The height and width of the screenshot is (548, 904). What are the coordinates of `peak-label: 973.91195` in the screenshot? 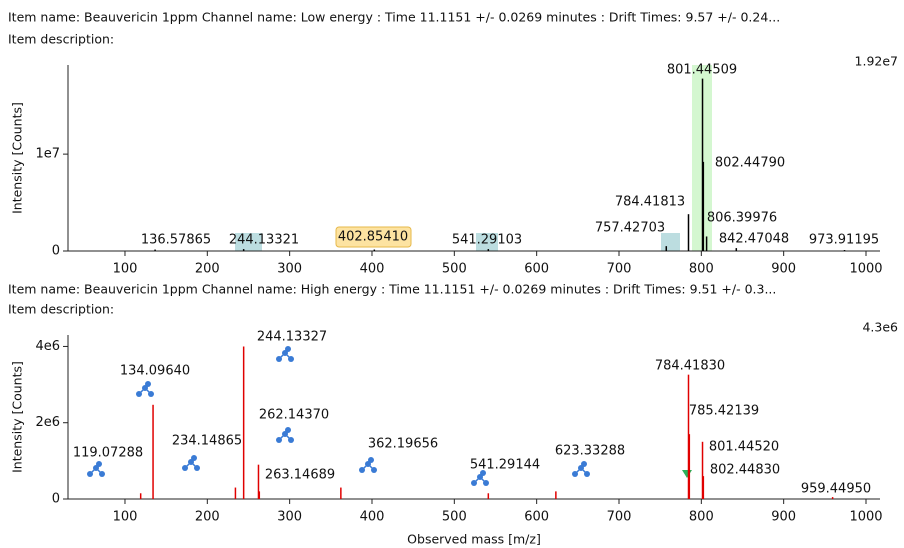 It's located at (844, 240).